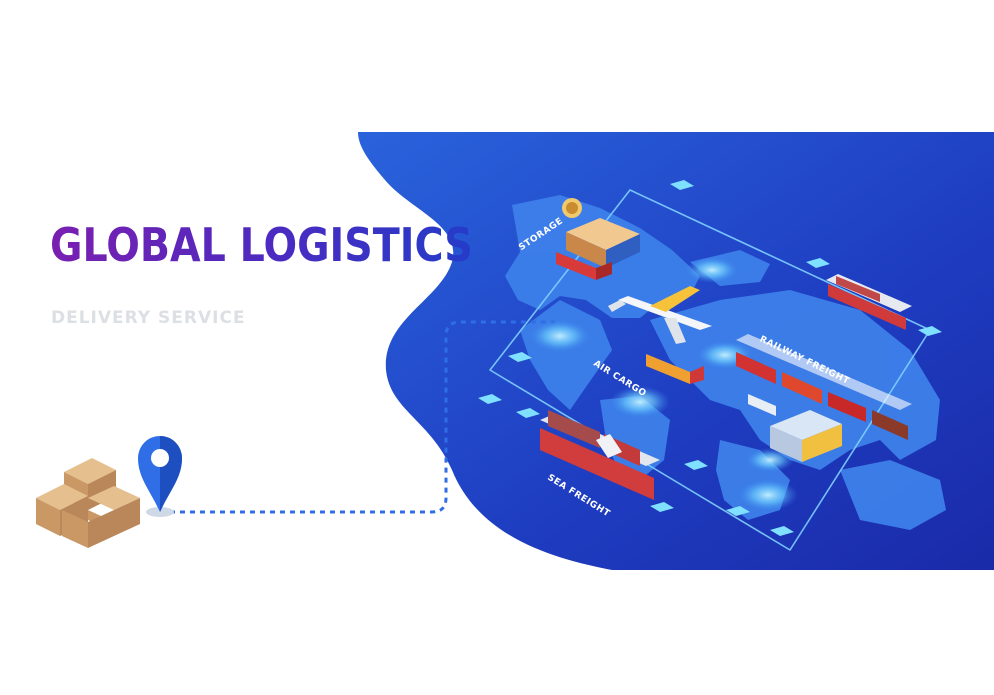  I want to click on factory-icon, so click(806, 436).